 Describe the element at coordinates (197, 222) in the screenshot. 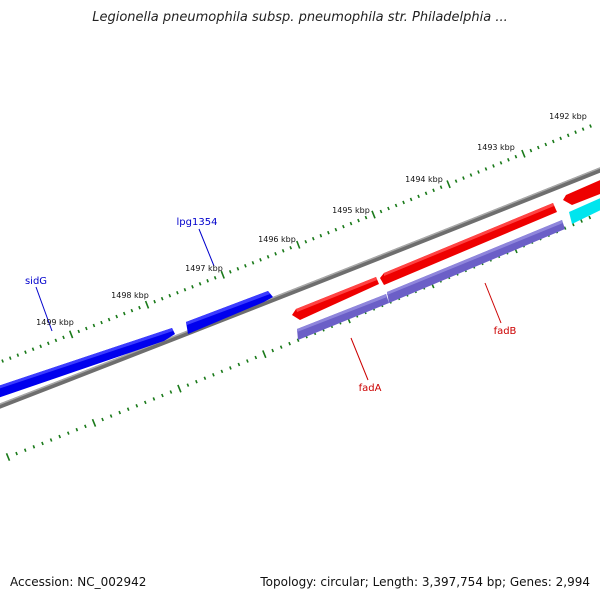

I see `gene-label-lpg1354: lpg1354` at that location.